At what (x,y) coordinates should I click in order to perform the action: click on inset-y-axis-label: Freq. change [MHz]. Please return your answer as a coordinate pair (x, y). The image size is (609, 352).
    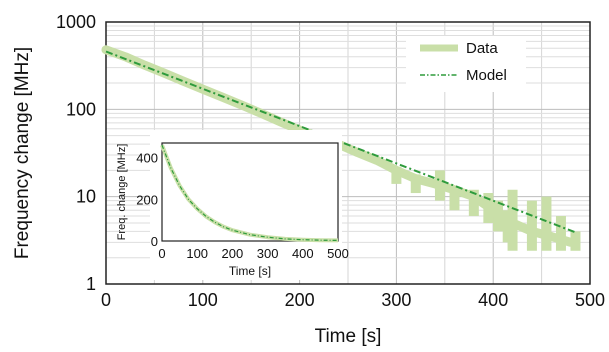
    Looking at the image, I should click on (122, 192).